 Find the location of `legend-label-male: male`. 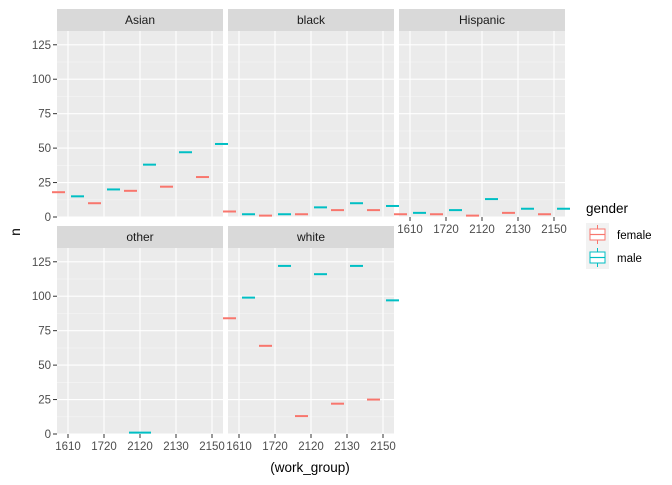

legend-label-male: male is located at coordinates (629, 259).